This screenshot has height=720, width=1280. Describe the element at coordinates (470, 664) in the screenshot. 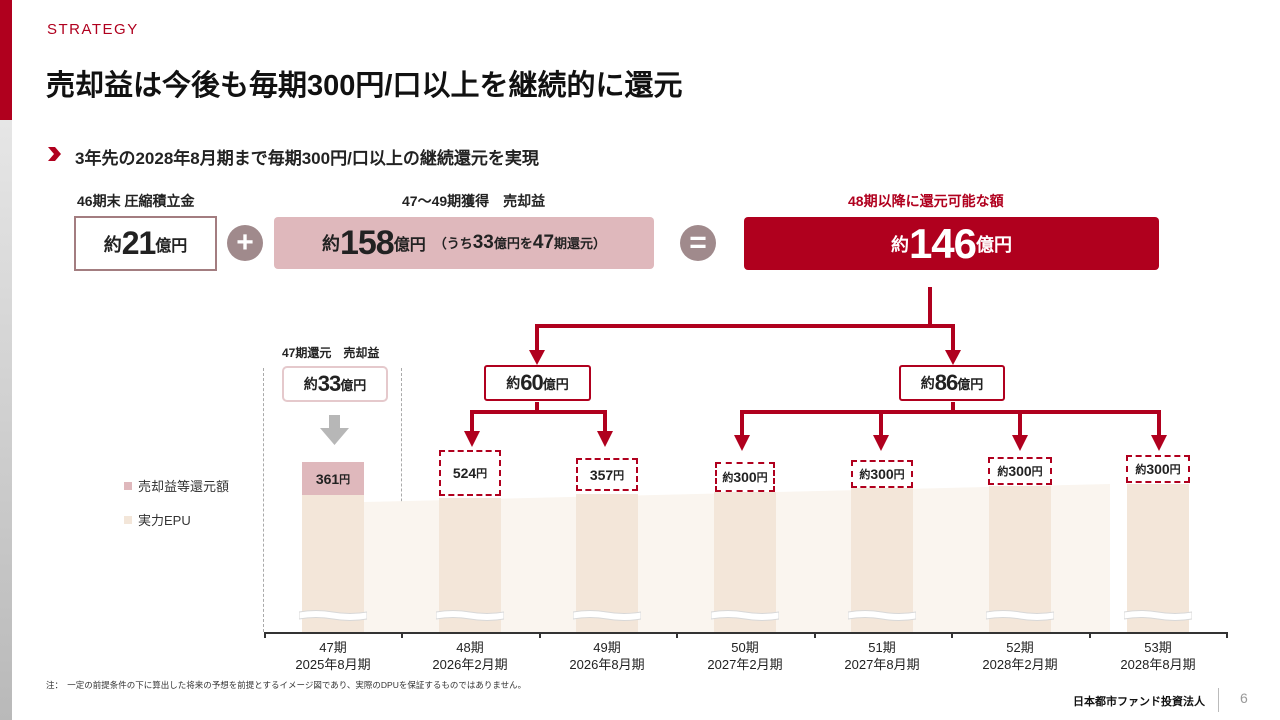

I see `x-tick-label-line: 2026年2月期` at that location.